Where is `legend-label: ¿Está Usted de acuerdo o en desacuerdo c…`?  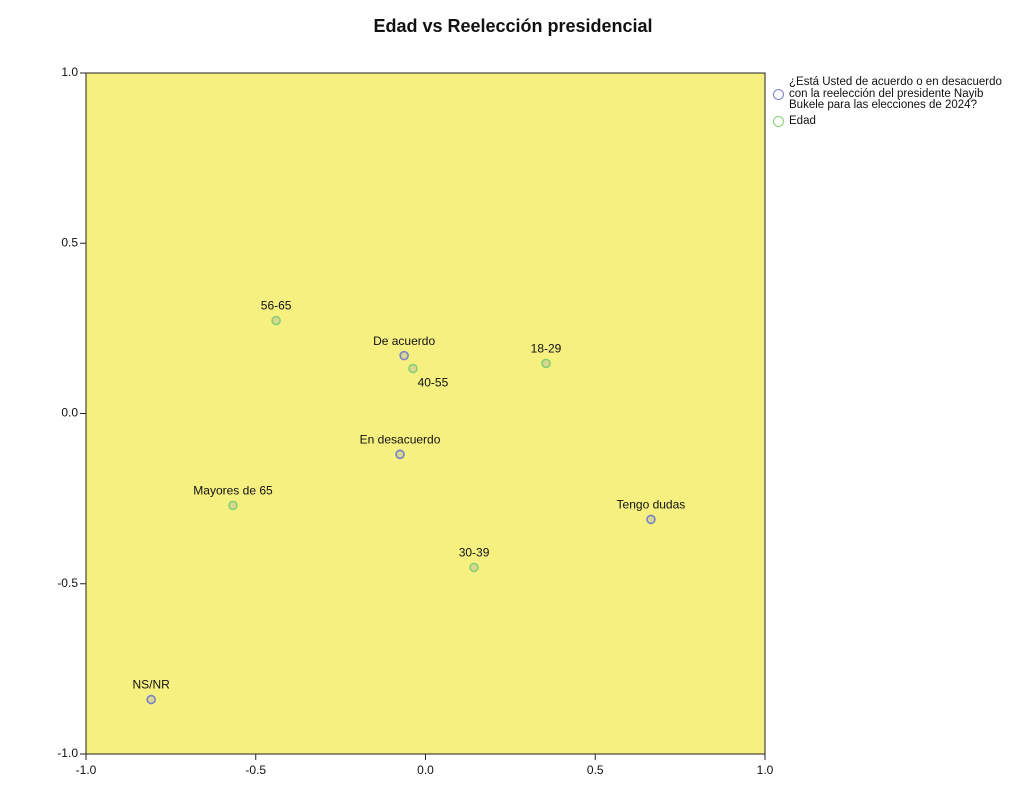
legend-label: ¿Está Usted de acuerdo o en desacuerdo c… is located at coordinates (895, 93).